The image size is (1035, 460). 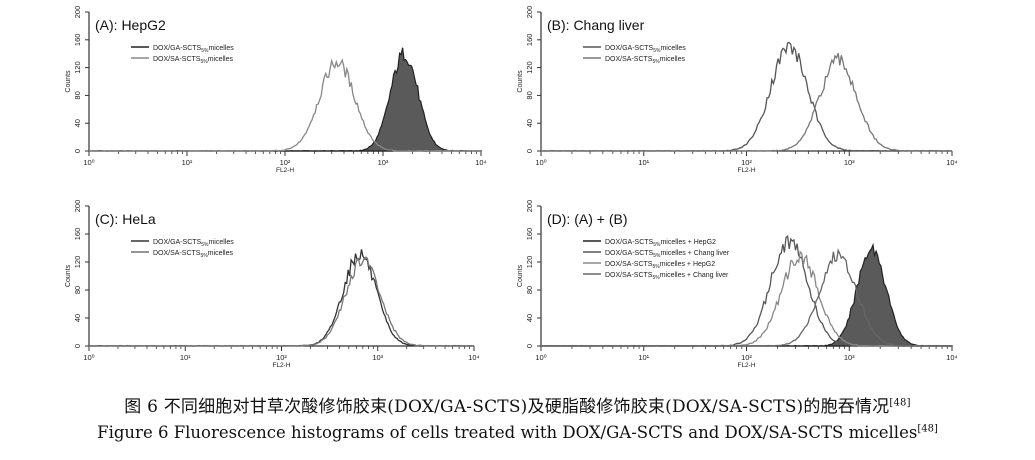 I want to click on panel-title: (B): Chang liver, so click(x=596, y=25).